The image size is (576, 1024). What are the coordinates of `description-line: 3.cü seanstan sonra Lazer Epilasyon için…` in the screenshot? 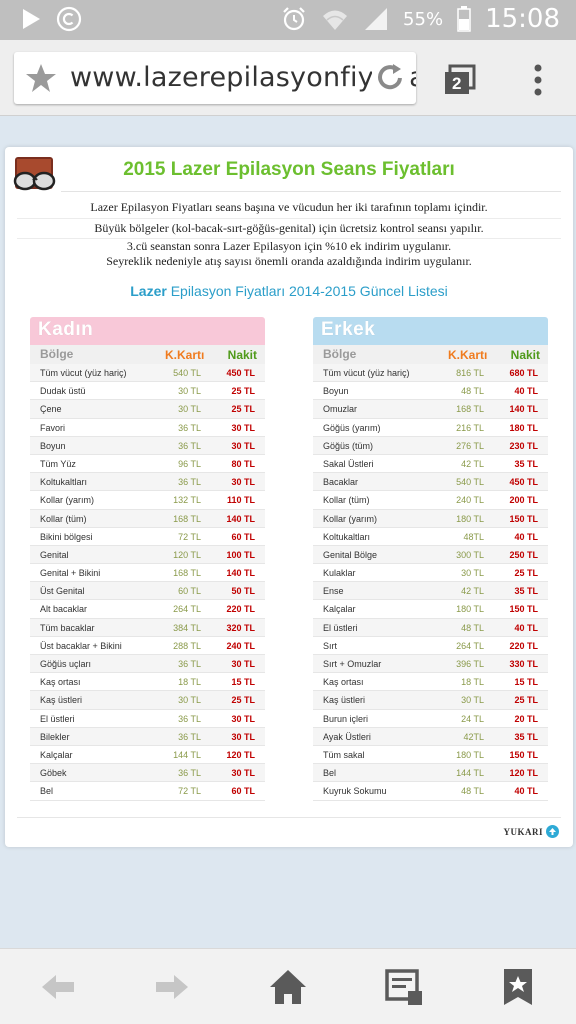 It's located at (289, 246).